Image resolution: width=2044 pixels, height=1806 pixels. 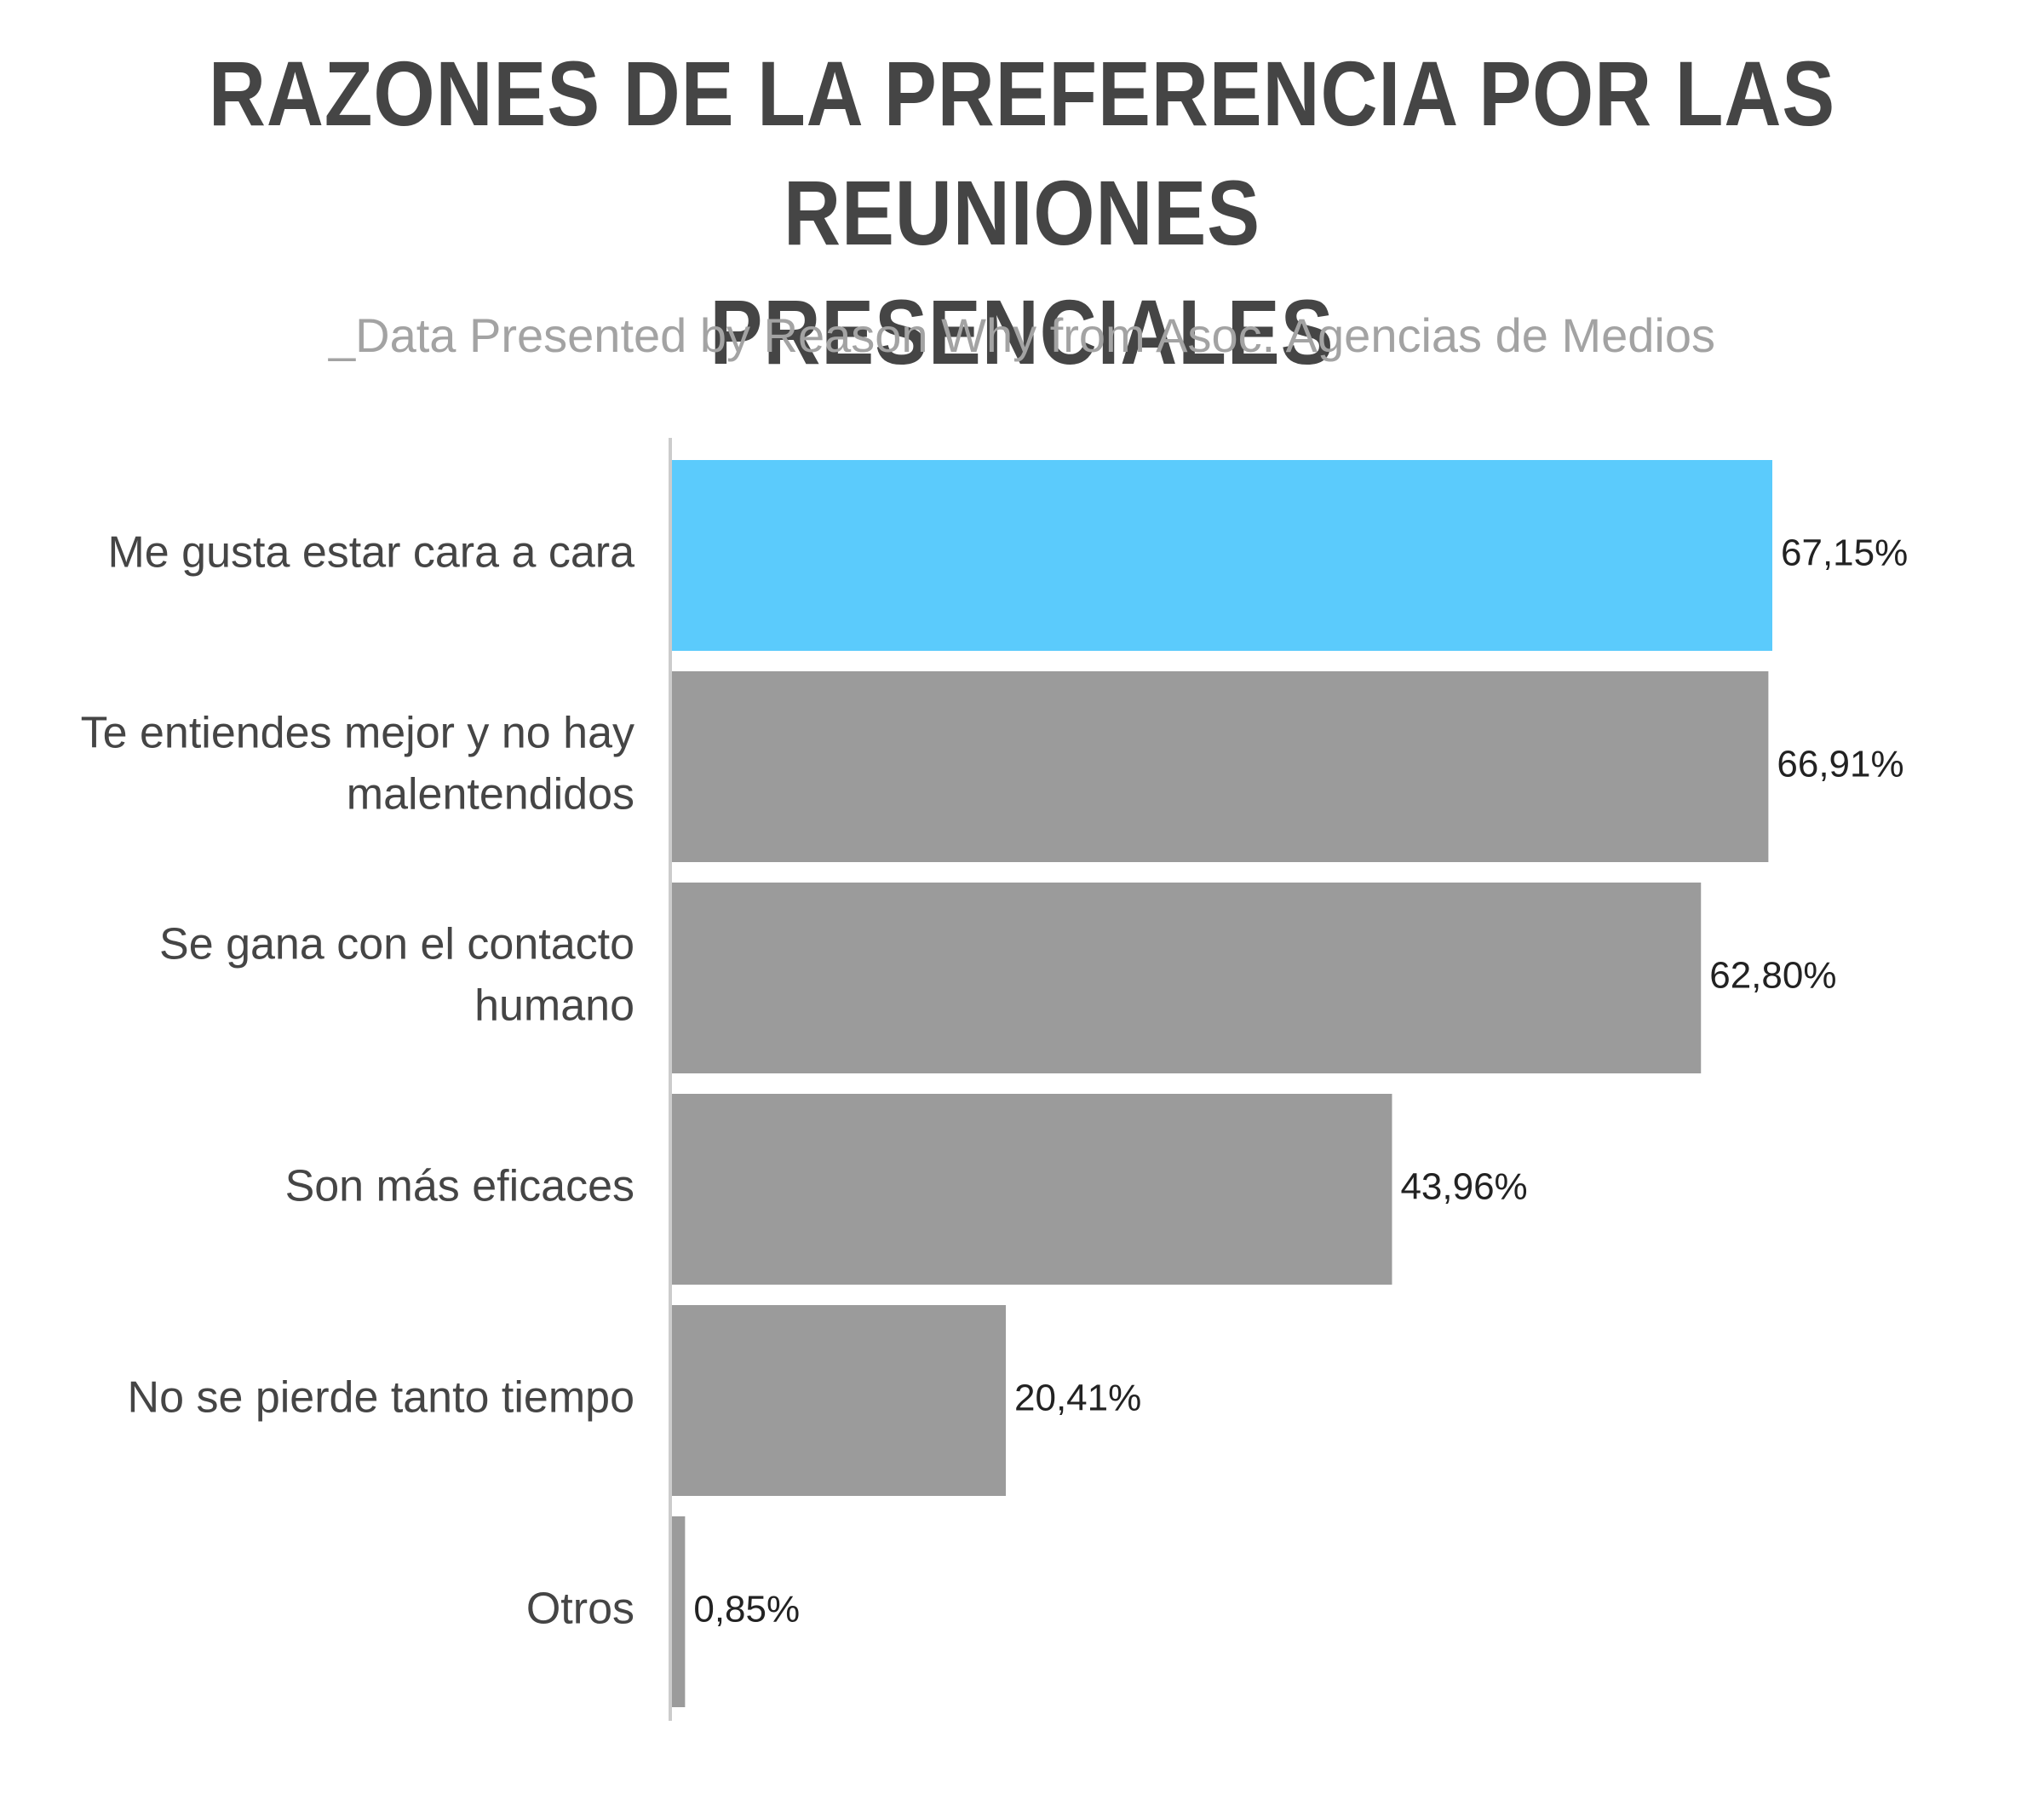 I want to click on value-label-4: 20,41%, so click(x=1077, y=1398).